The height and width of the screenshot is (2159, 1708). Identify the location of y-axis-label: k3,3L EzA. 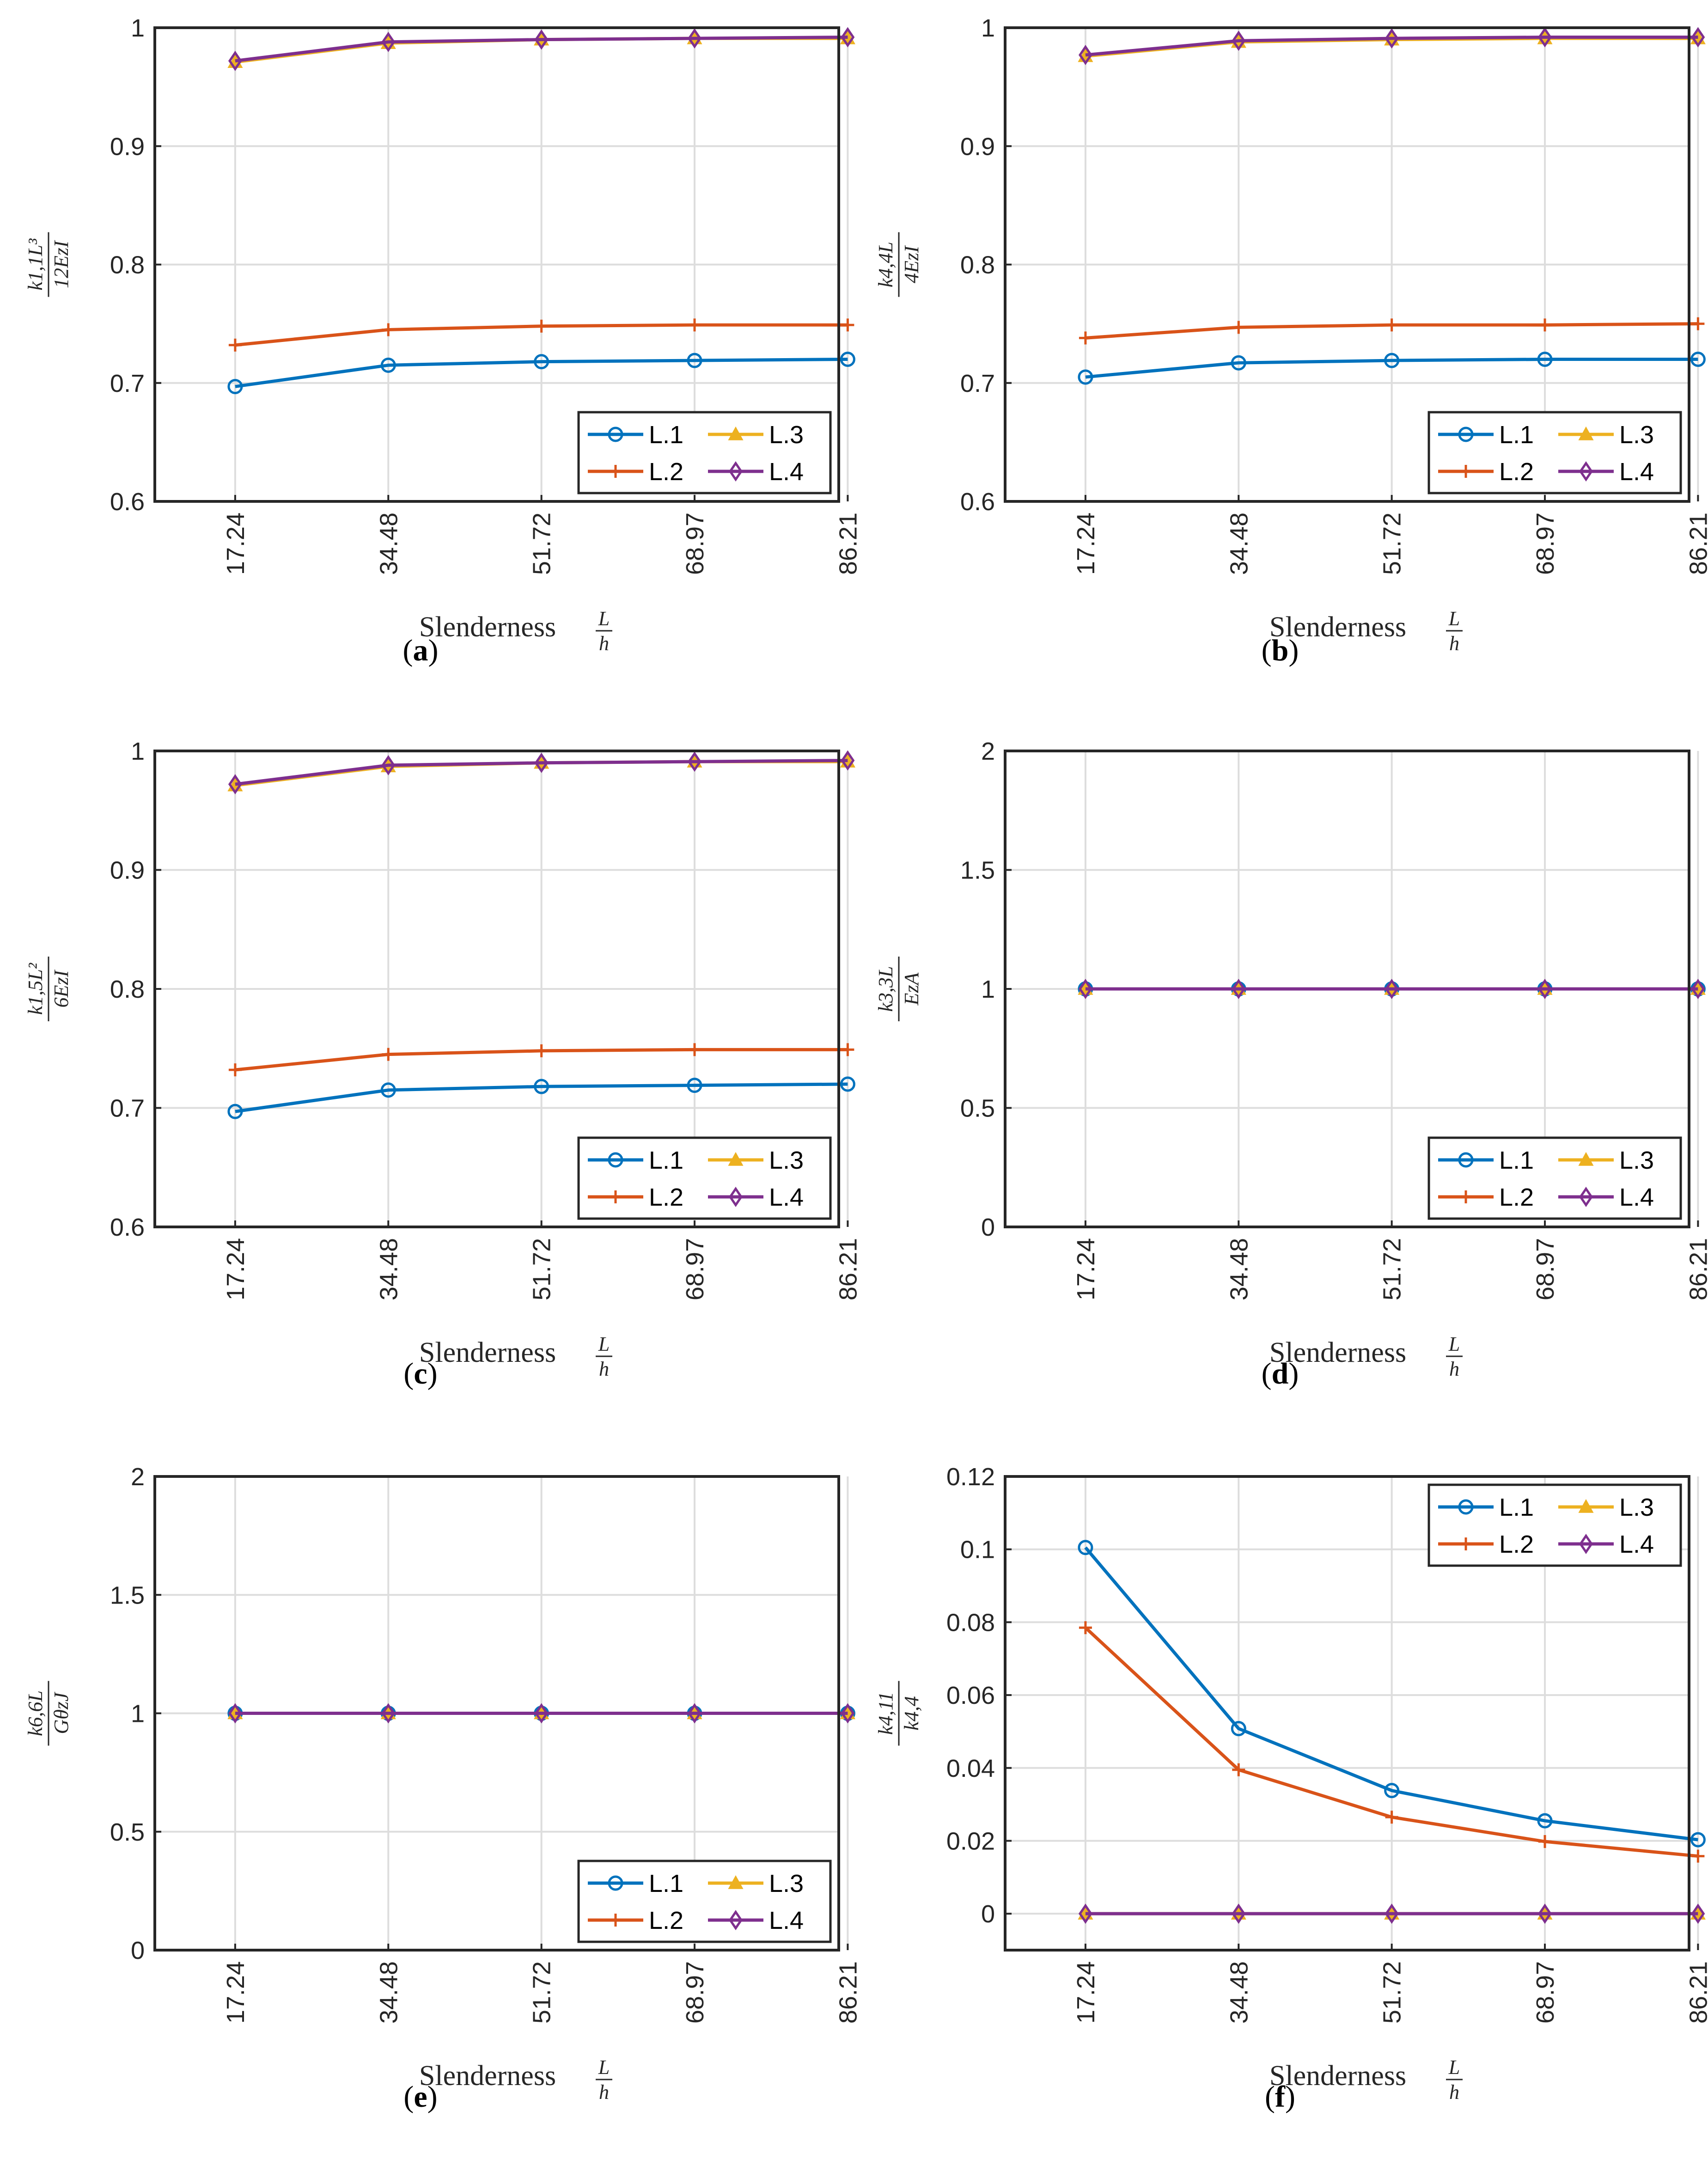
(898, 989).